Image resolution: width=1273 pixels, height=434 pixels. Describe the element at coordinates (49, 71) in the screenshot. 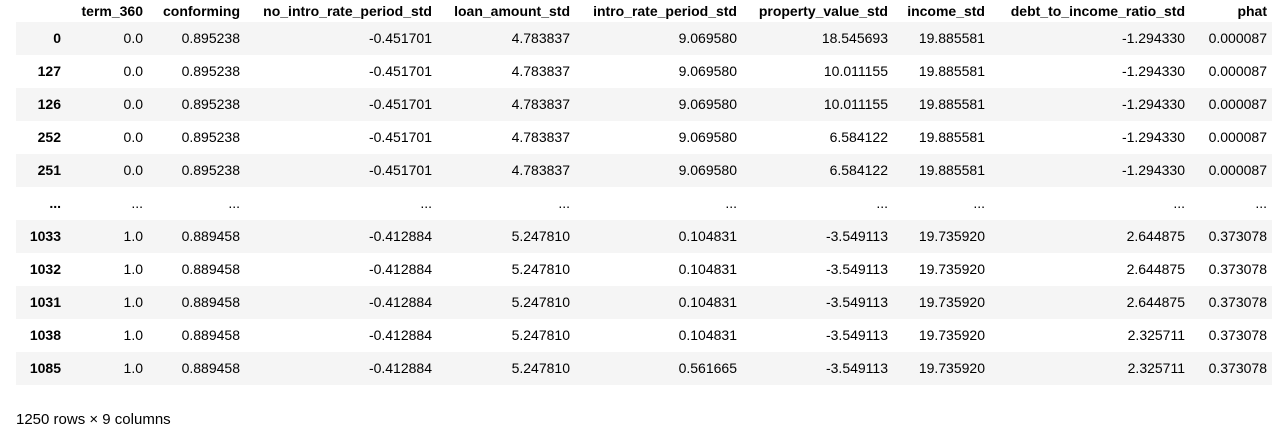

I see `row-index: 127` at that location.